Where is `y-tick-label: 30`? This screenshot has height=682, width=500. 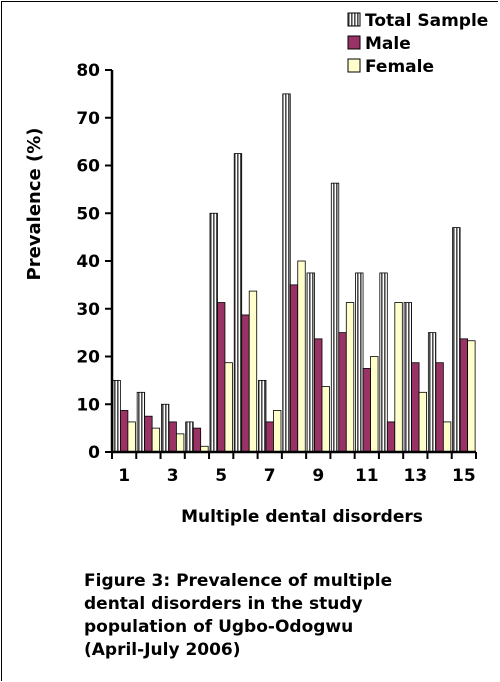 y-tick-label: 30 is located at coordinates (88, 310).